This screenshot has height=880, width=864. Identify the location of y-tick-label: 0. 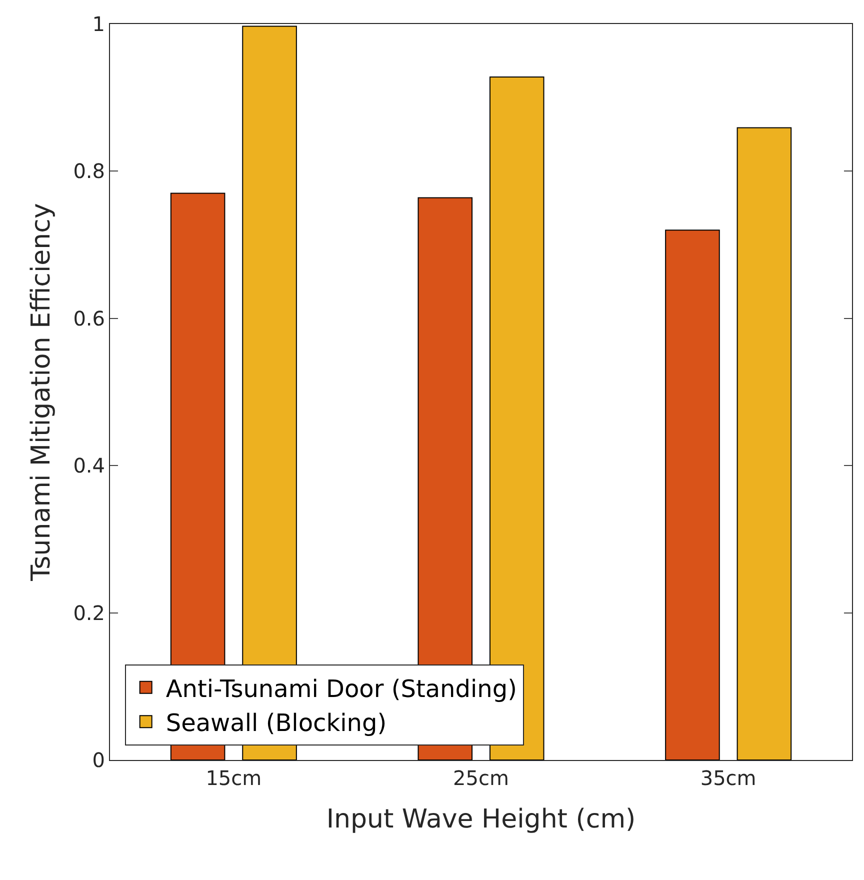
(98, 760).